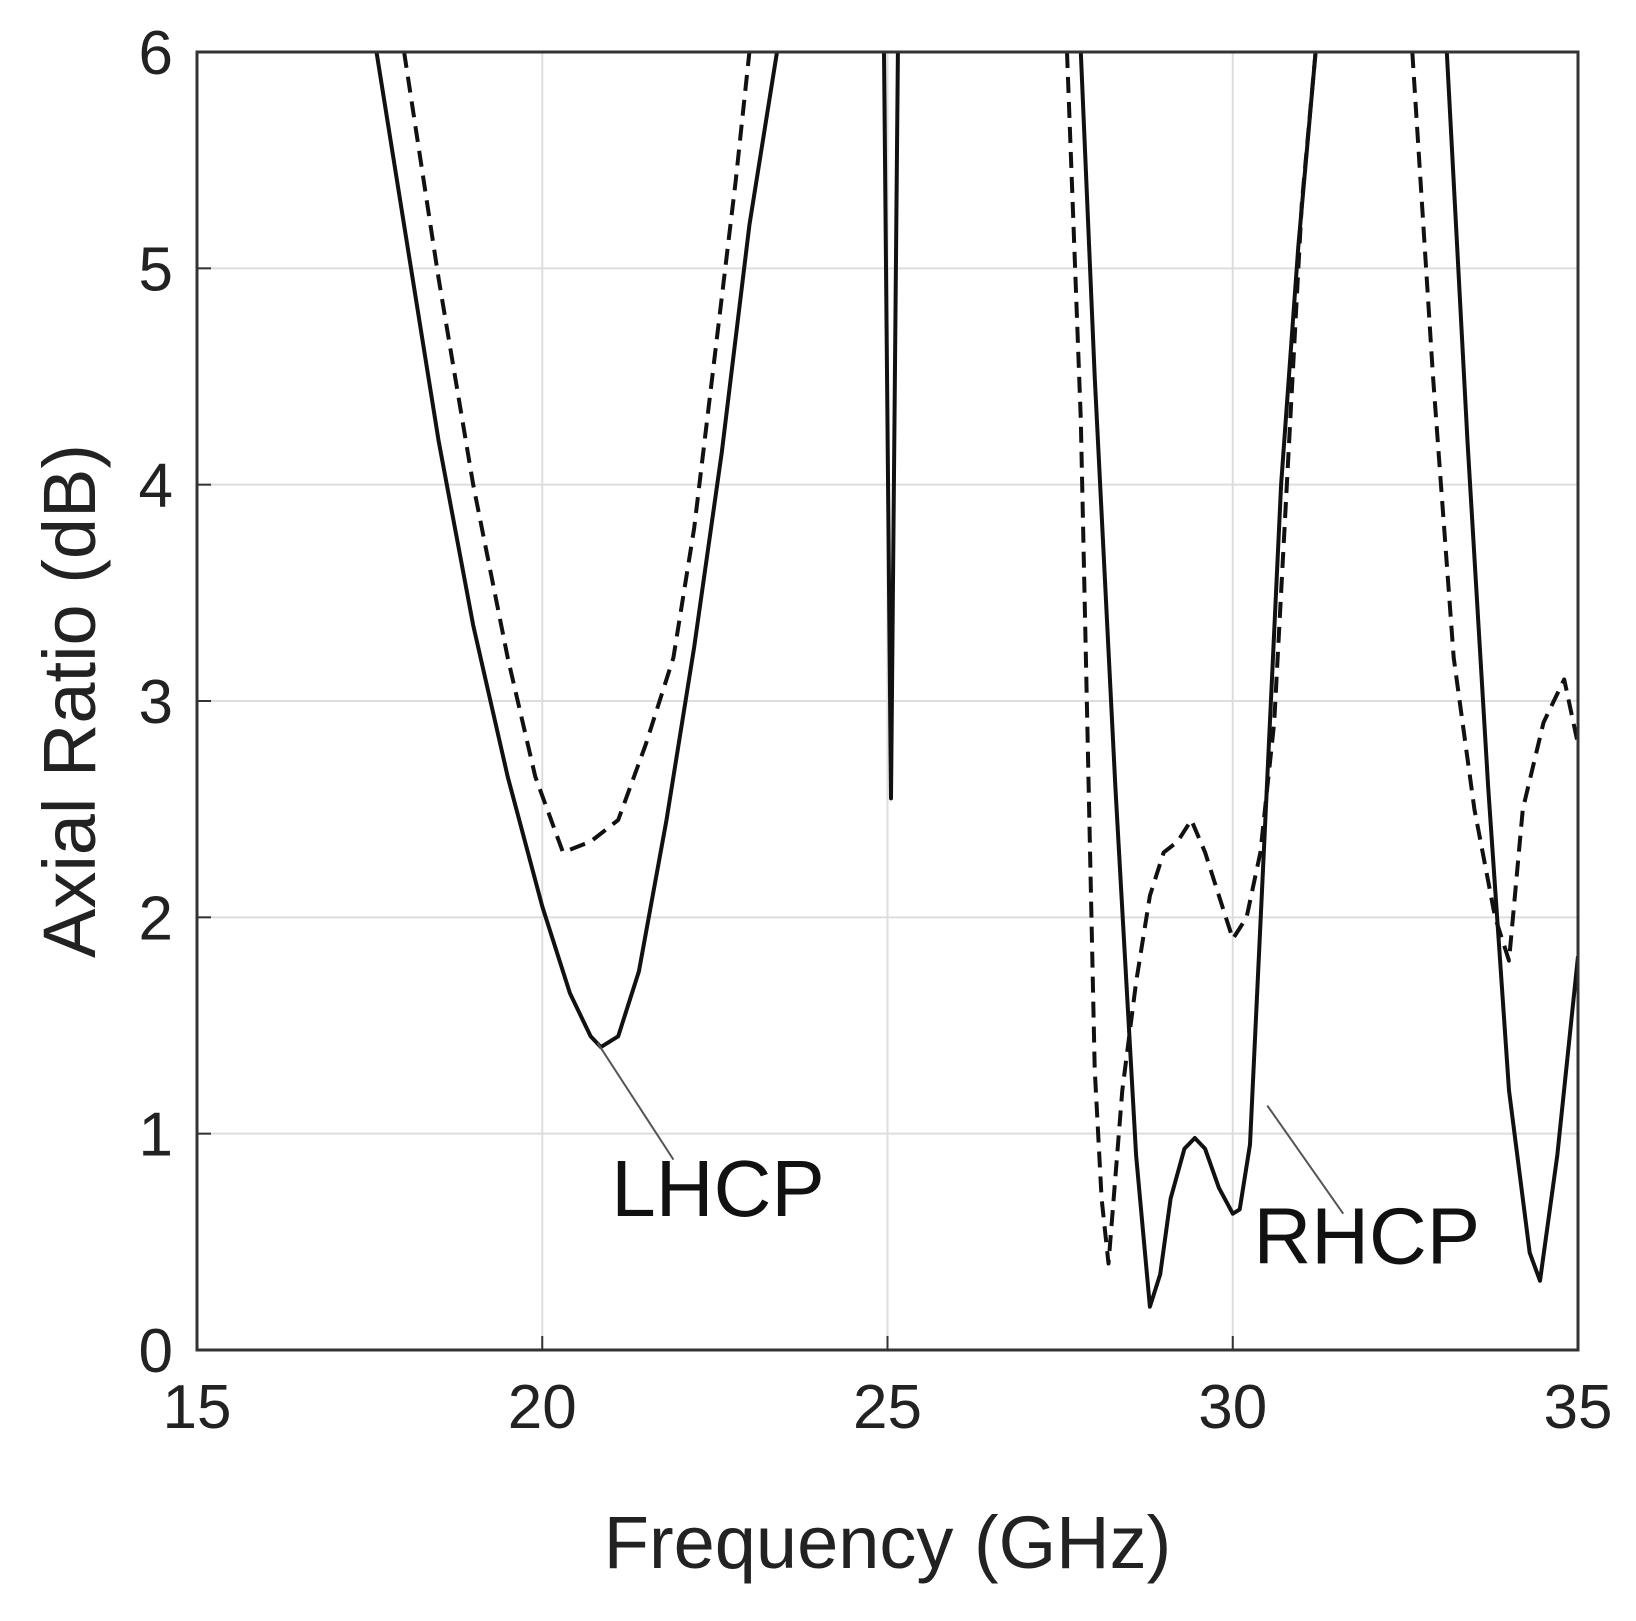 The image size is (1636, 1621). What do you see at coordinates (1232, 1407) in the screenshot?
I see `x-tick-label: 30` at bounding box center [1232, 1407].